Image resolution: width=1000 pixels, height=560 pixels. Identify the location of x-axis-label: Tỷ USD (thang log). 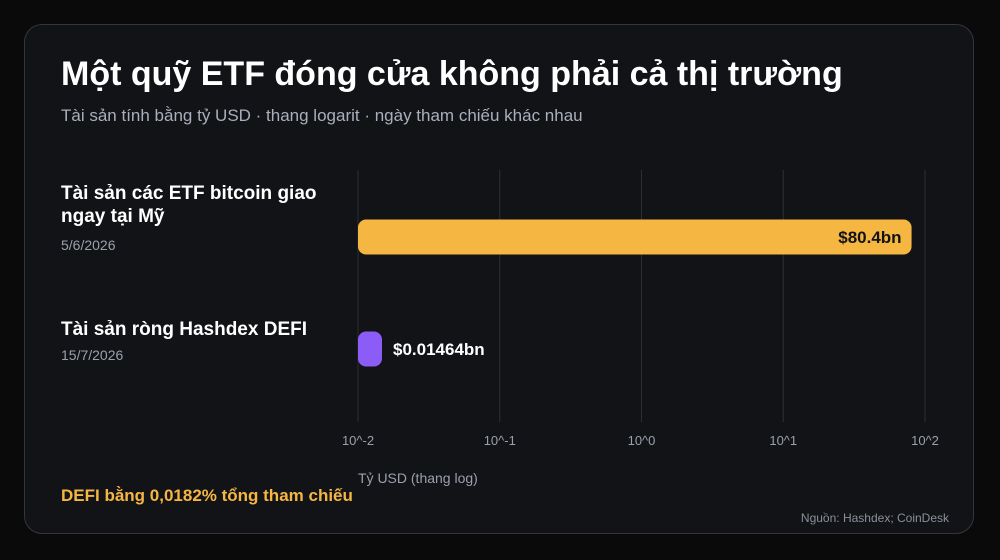
(418, 478).